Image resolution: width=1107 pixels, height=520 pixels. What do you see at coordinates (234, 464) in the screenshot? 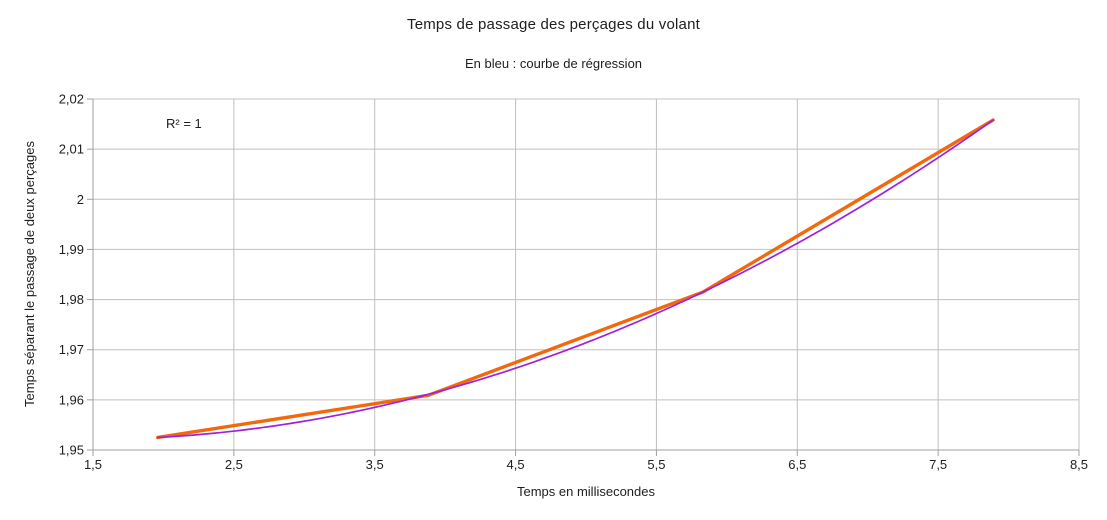
I see `x-tick-label: 2,5` at bounding box center [234, 464].